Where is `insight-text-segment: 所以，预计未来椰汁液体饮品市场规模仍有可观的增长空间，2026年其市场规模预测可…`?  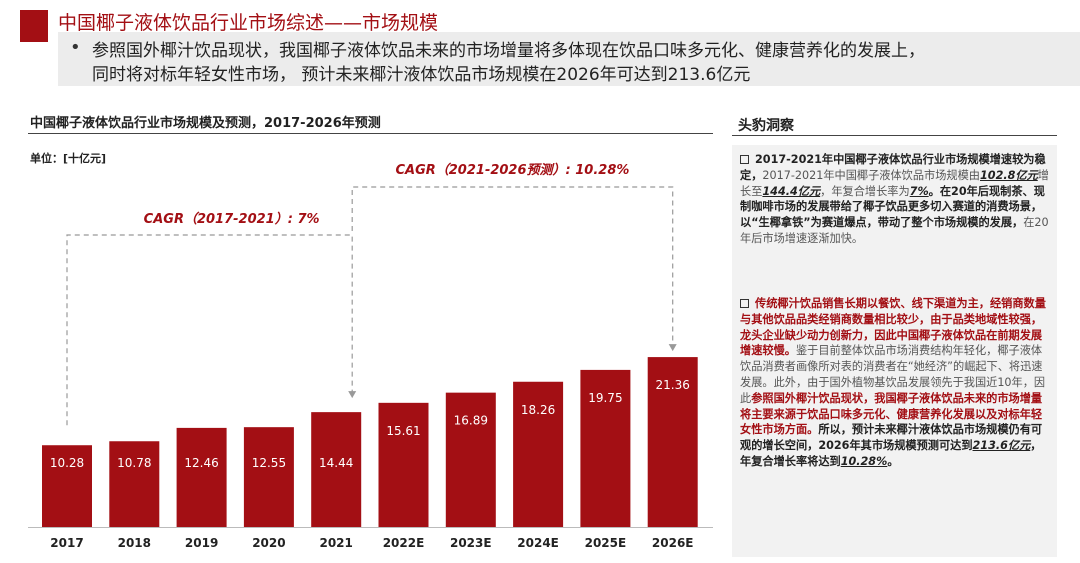
insight-text-segment: 所以，预计未来椰汁液体饮品市场规模仍有可观的增长空间，2026年其市场规模预测可… is located at coordinates (891, 438).